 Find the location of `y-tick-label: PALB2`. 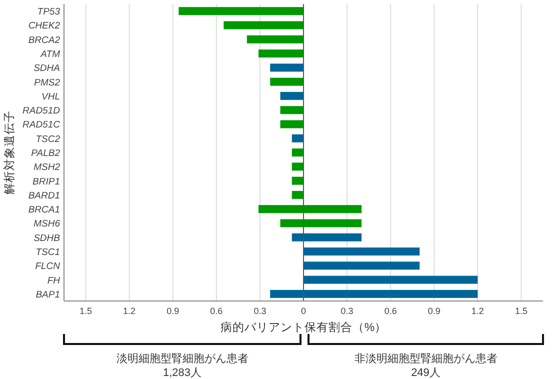

y-tick-label: PALB2 is located at coordinates (46, 153).